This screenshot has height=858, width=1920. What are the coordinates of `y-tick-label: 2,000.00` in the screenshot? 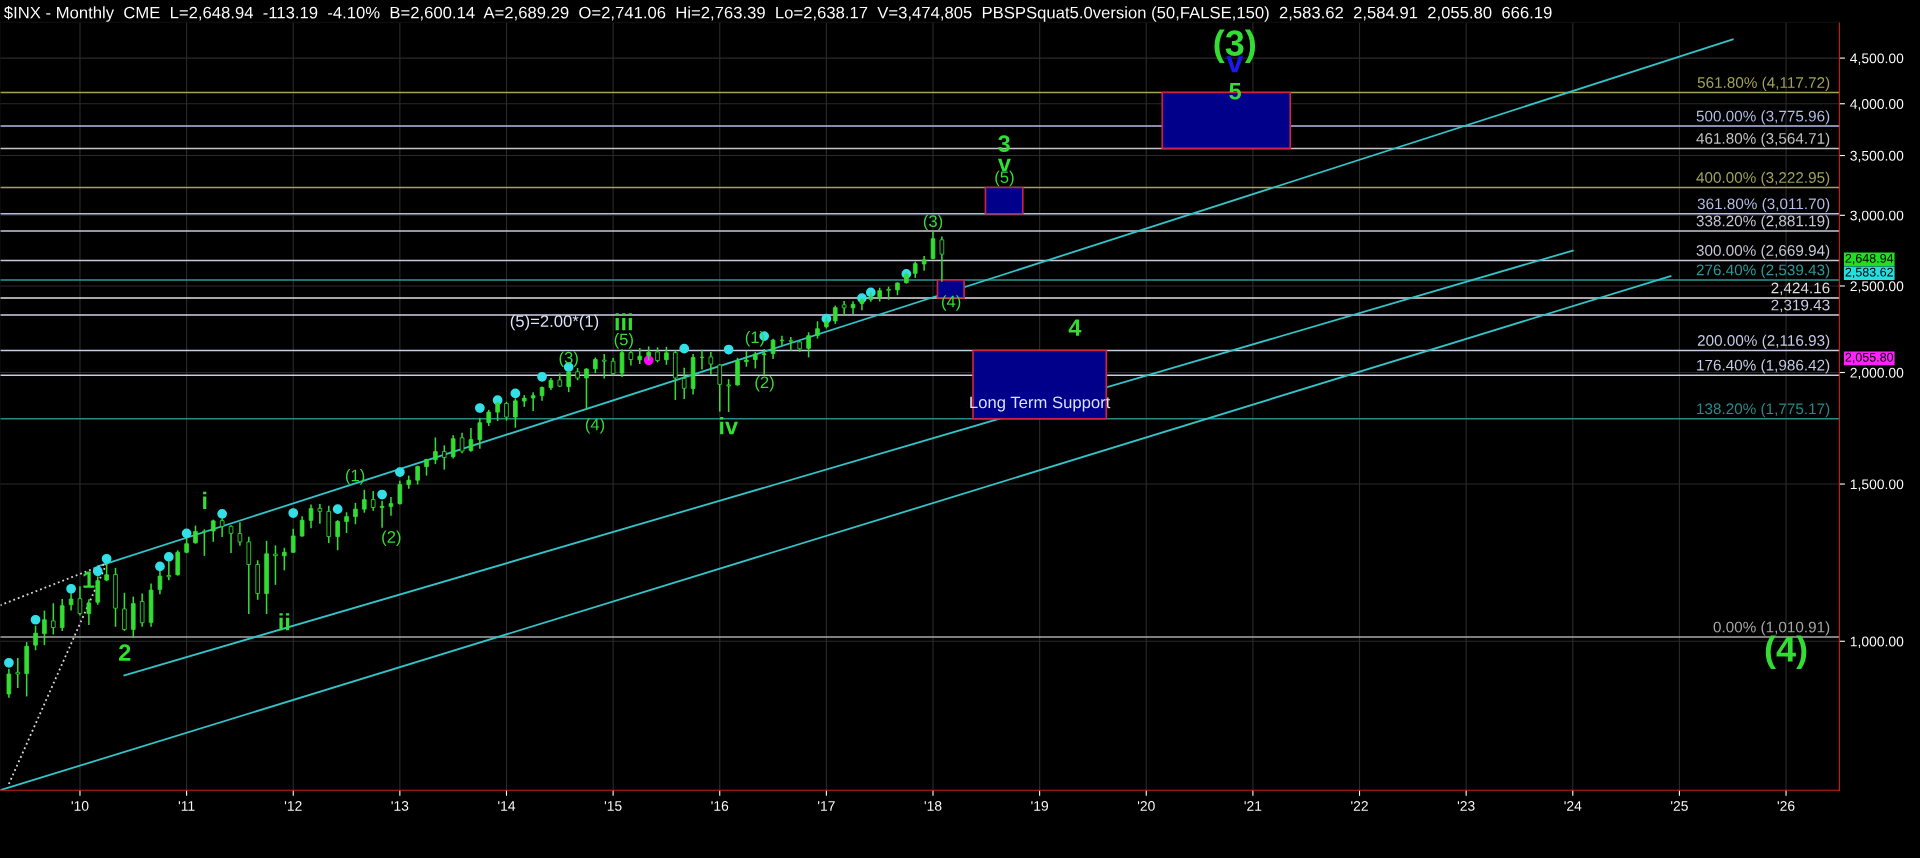 It's located at (1877, 373).